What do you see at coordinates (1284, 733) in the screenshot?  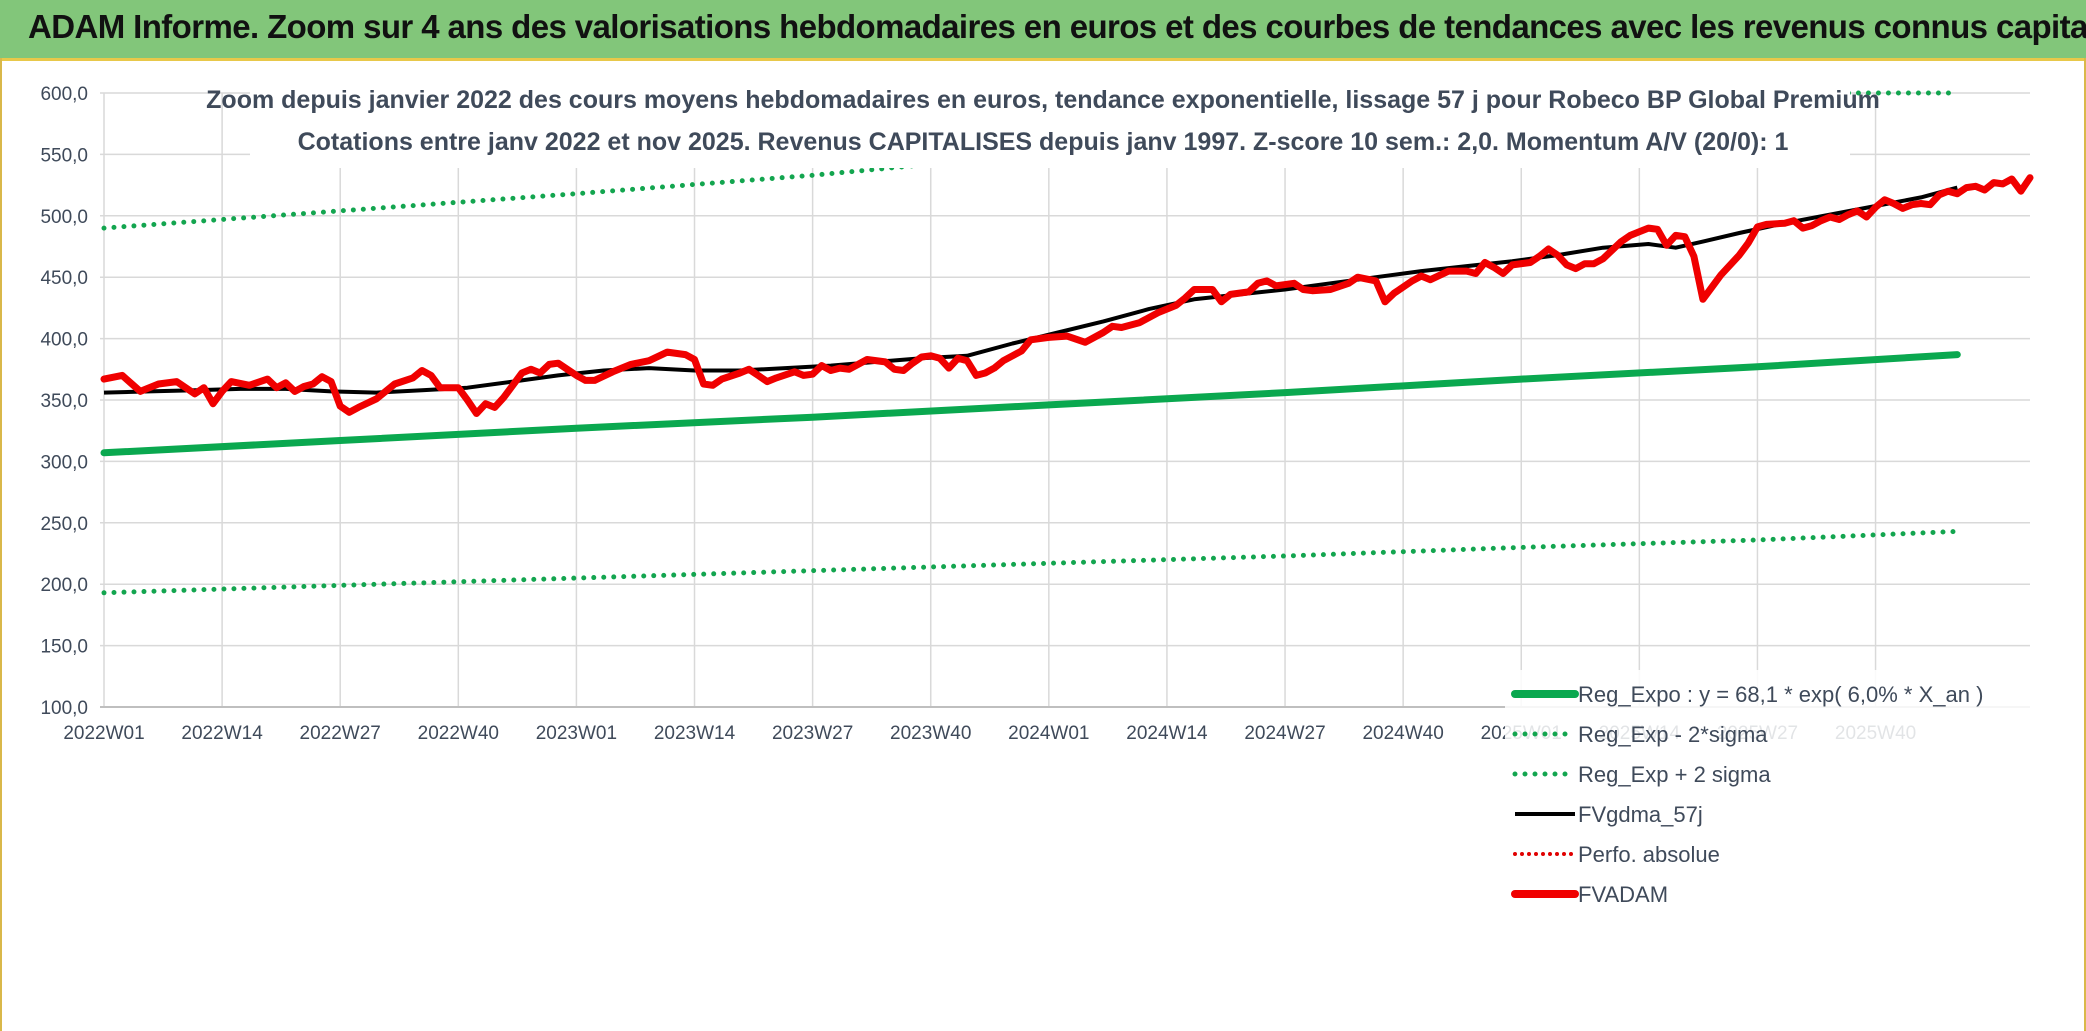 I see `x-tick-label: 2024W27` at bounding box center [1284, 733].